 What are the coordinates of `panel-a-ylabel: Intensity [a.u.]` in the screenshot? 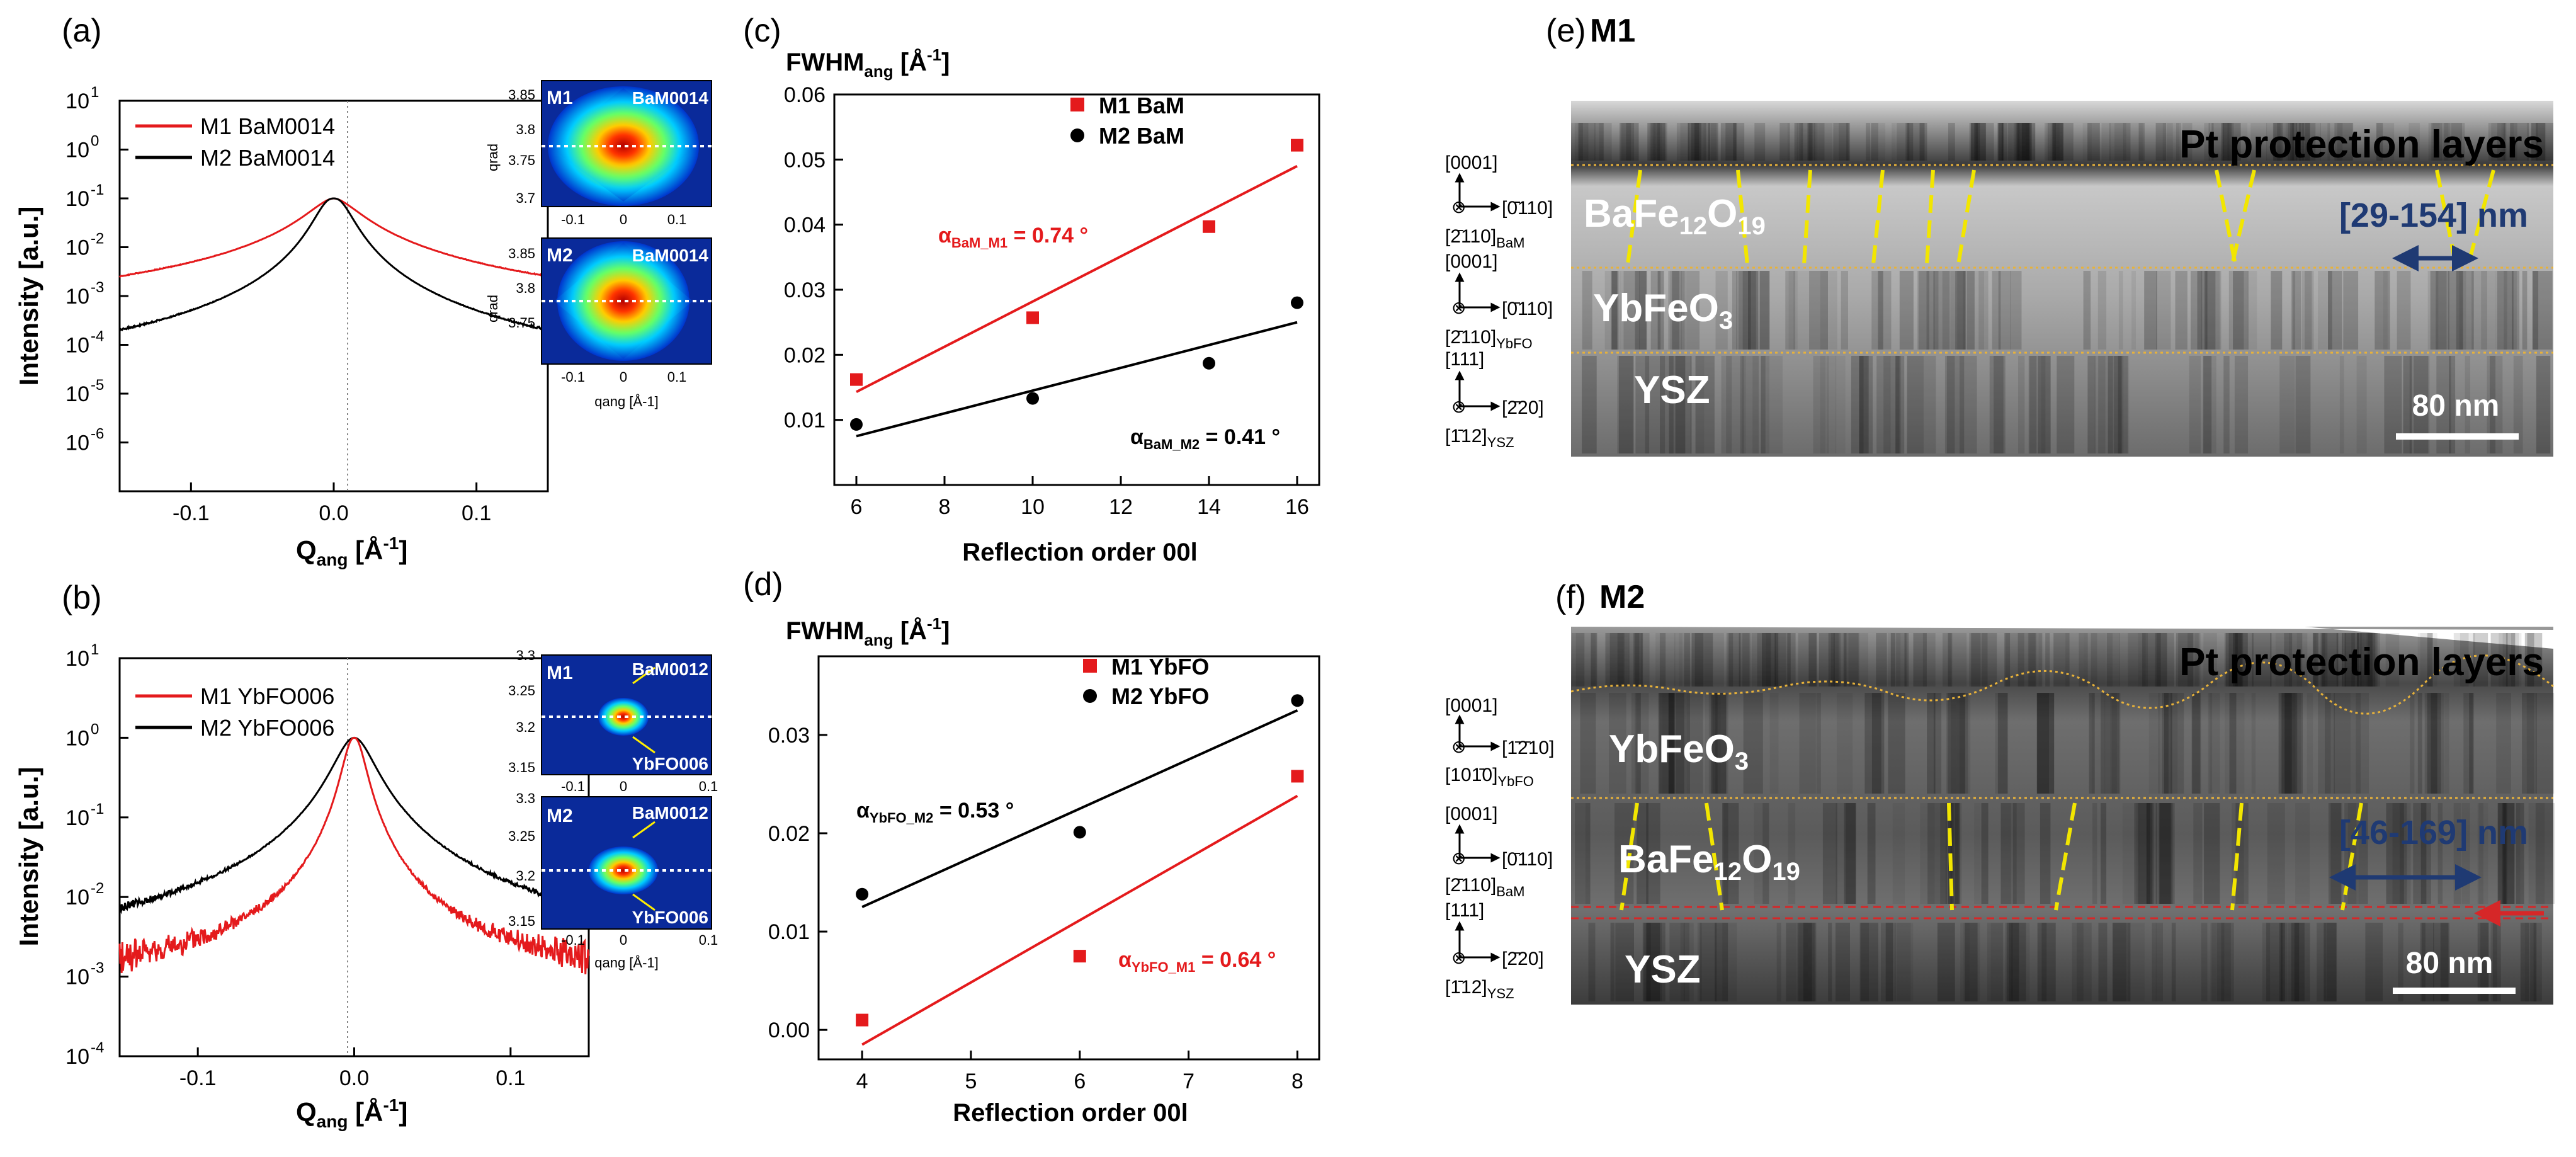 It's located at (28, 296).